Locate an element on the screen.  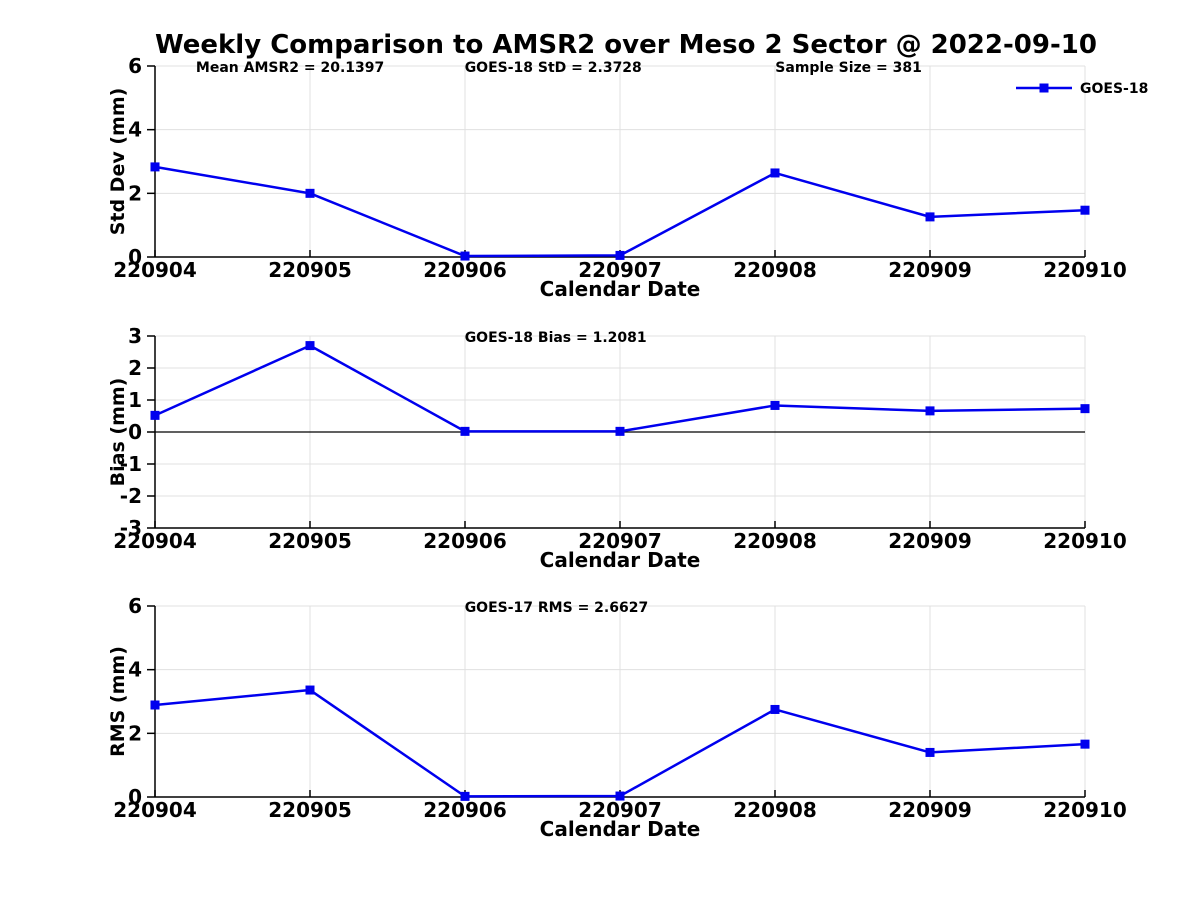
annotation: GOES-18 Bias = 1.2081 is located at coordinates (556, 338).